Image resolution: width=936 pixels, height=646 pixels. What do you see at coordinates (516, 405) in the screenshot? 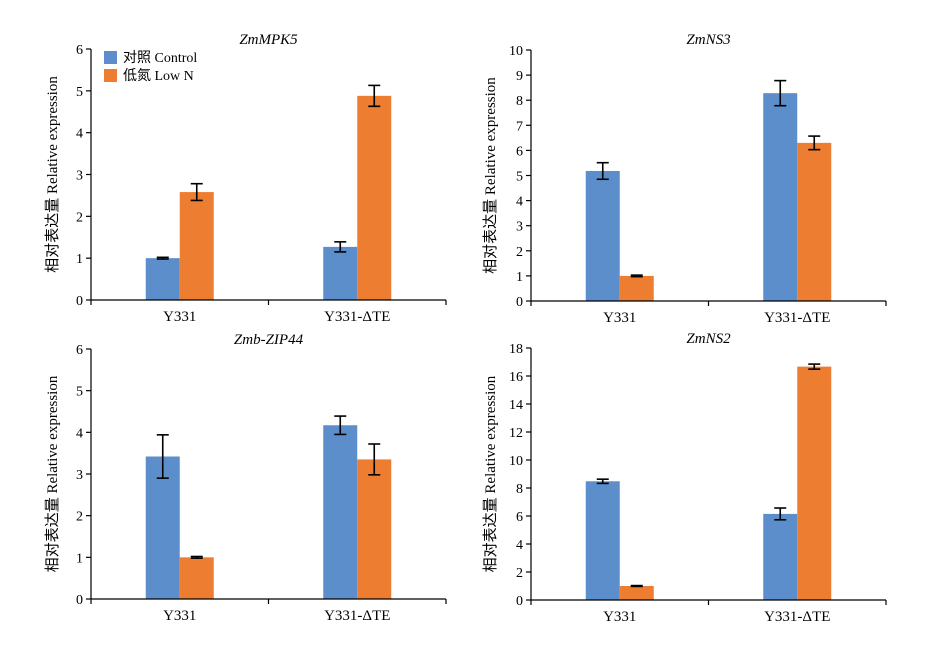
I see `y-tick-label: 14` at bounding box center [516, 405].